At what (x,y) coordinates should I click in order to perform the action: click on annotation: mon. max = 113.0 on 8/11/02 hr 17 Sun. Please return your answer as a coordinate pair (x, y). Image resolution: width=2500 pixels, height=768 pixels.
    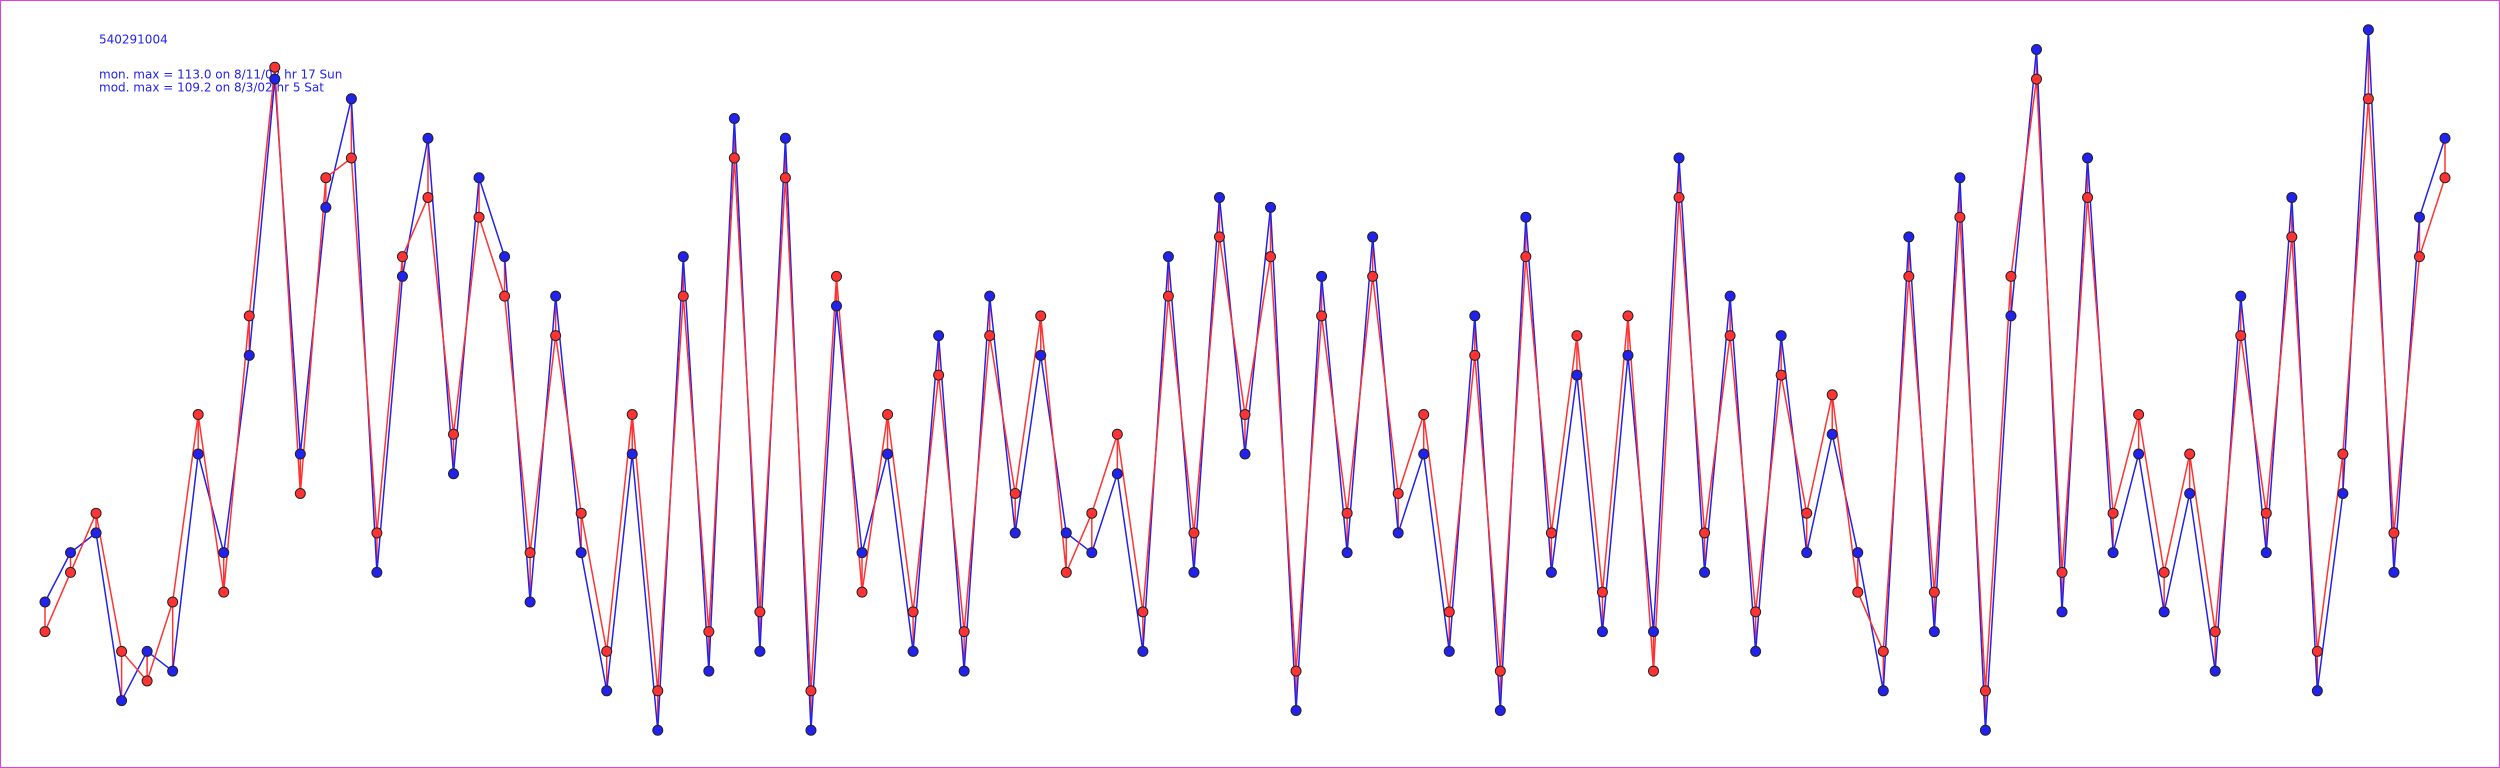
    Looking at the image, I should click on (220, 75).